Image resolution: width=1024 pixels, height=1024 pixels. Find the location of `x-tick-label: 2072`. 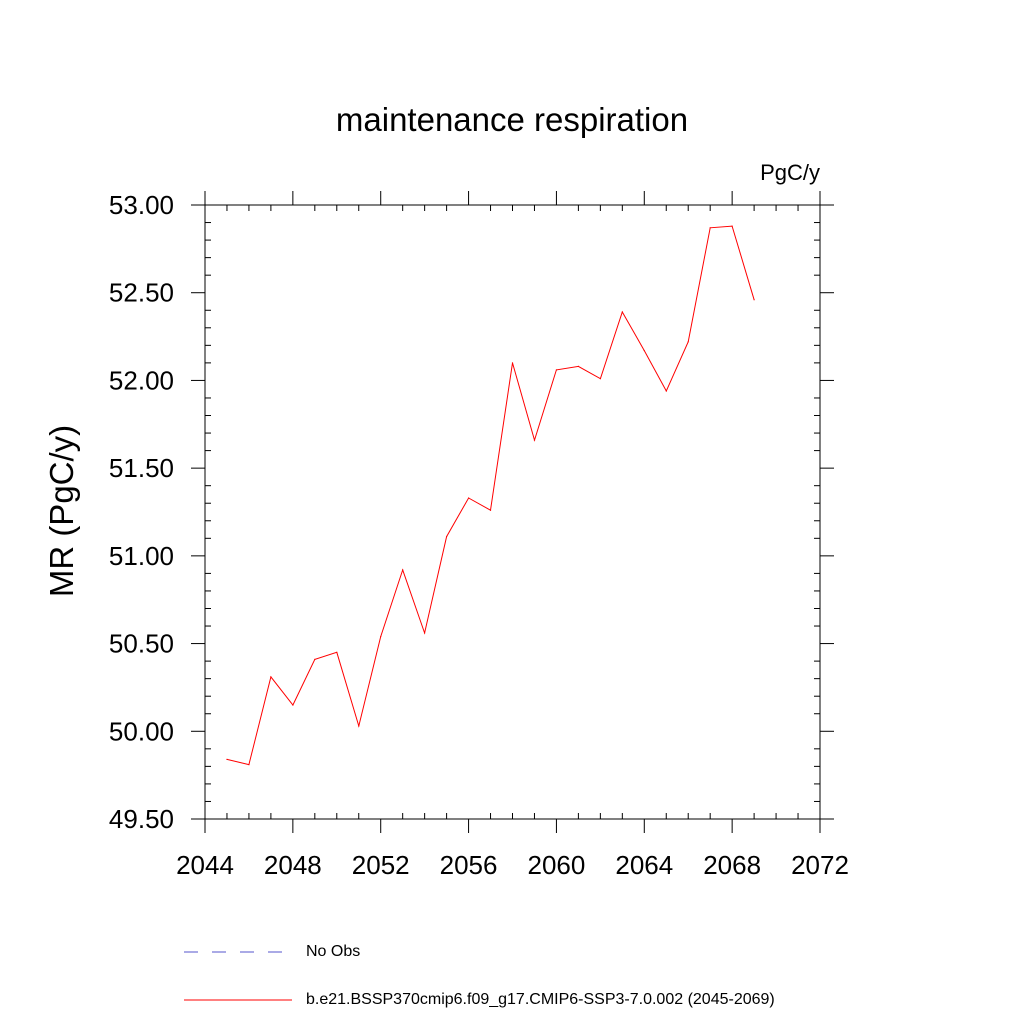

x-tick-label: 2072 is located at coordinates (820, 865).